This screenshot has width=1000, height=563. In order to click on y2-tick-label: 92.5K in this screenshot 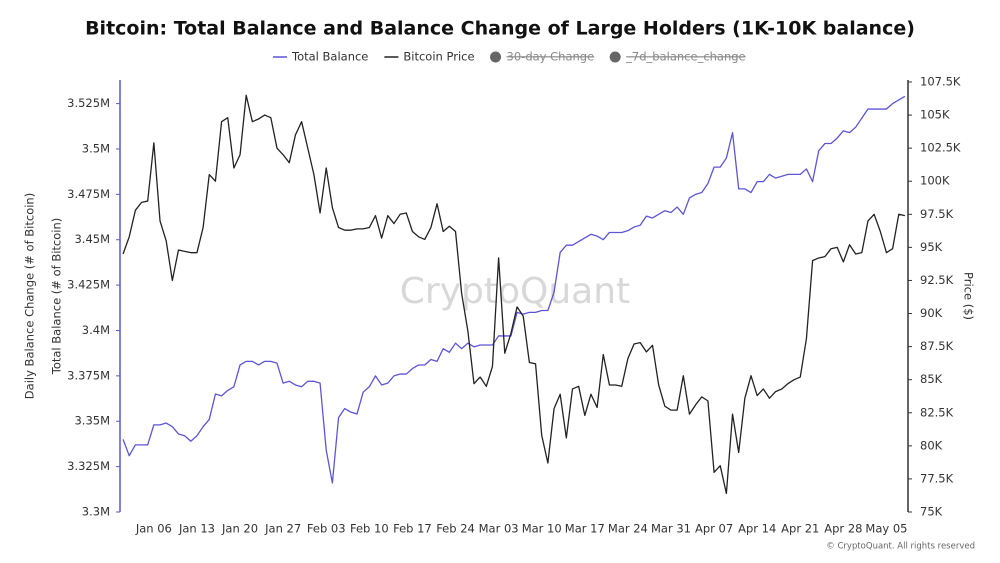, I will do `click(937, 280)`.